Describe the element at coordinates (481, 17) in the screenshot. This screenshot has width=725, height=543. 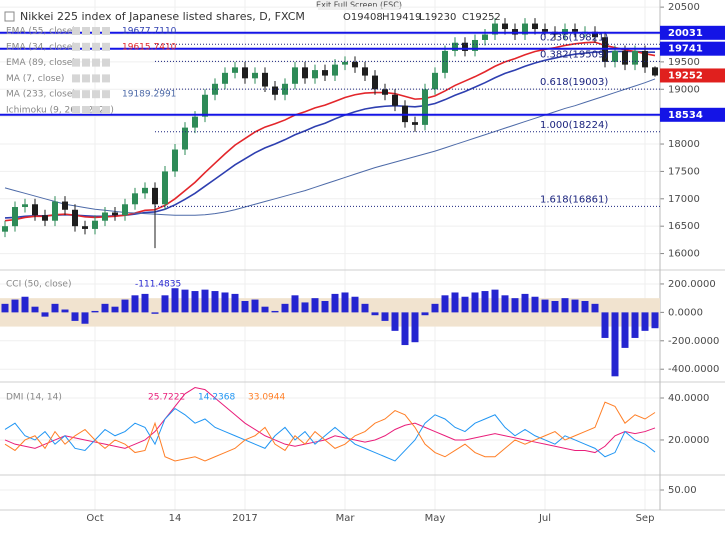
I see `ohlc-value: C19252` at that location.